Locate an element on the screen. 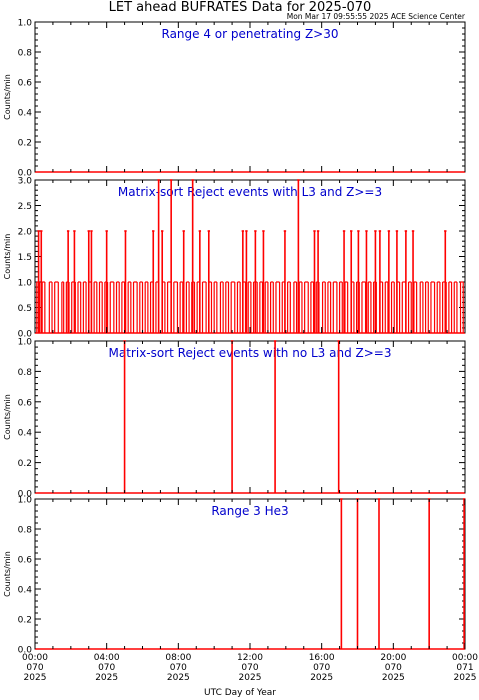  panel-title: Range 4 or penetrating Z>30 is located at coordinates (250, 34).